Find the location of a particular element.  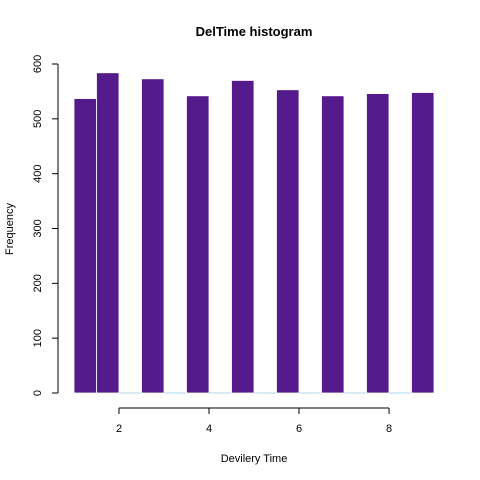

x-tick-label: 8 is located at coordinates (389, 429).